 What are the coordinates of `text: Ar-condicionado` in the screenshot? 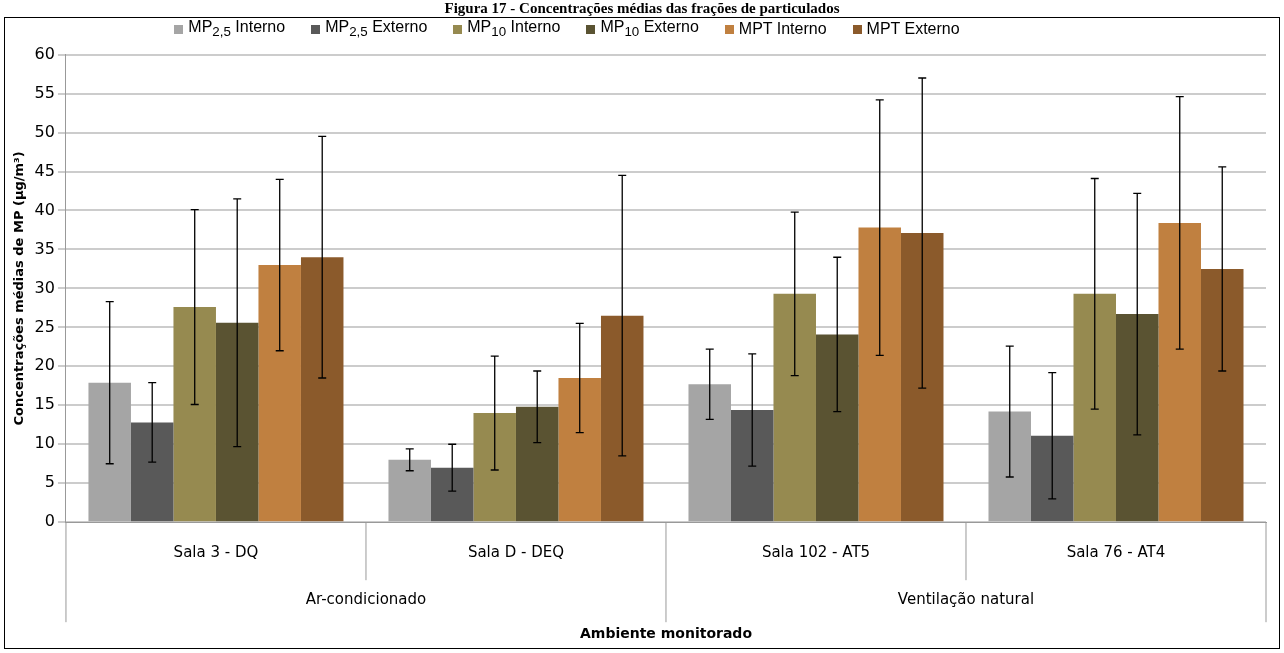 It's located at (366, 599).